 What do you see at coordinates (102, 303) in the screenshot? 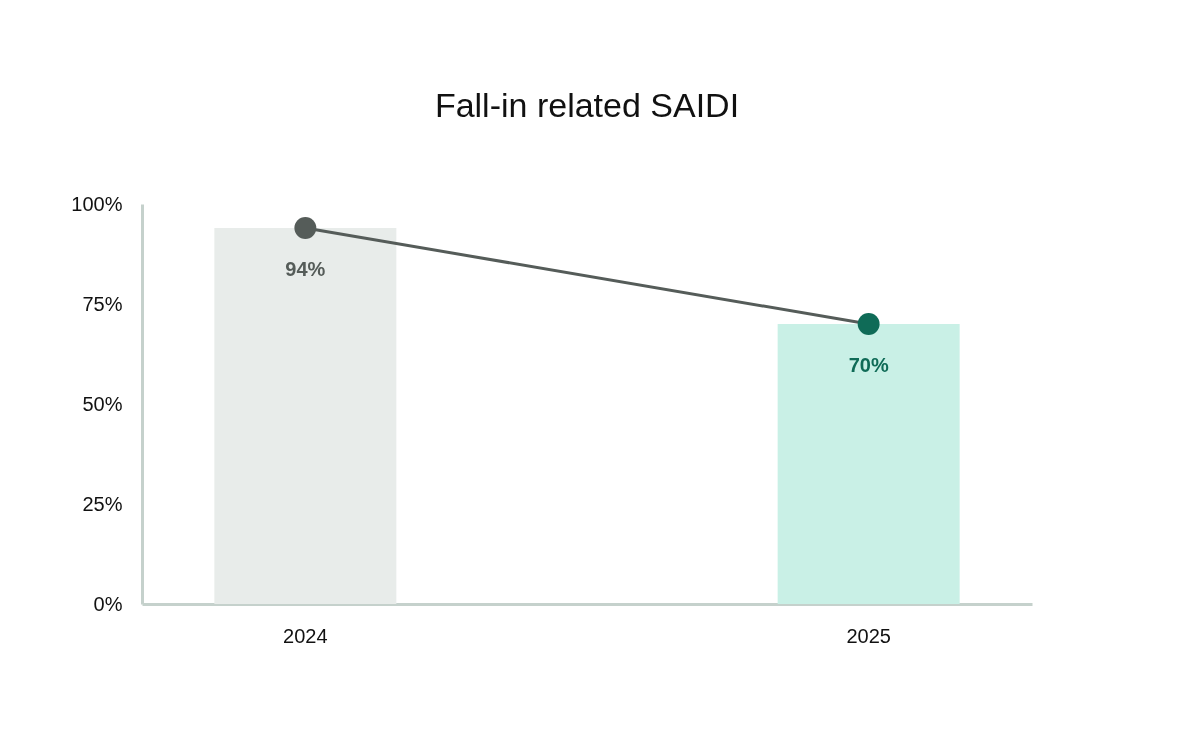
I see `y-tick-label: 75%` at bounding box center [102, 303].